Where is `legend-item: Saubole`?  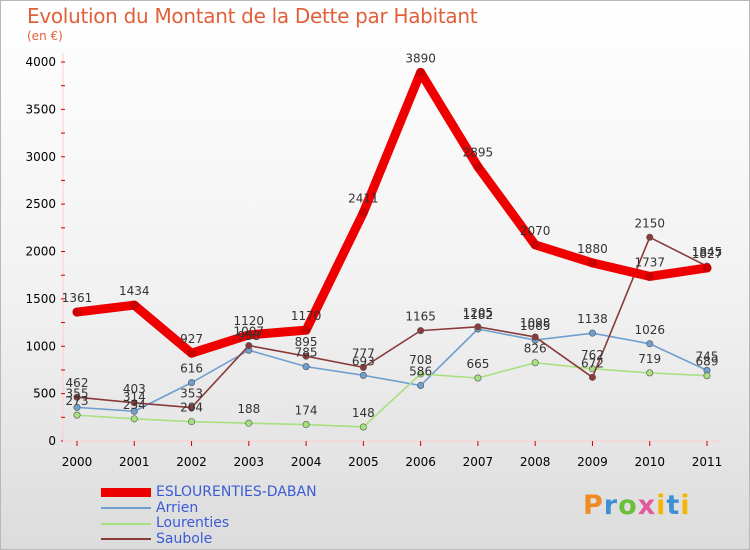 legend-item: Saubole is located at coordinates (209, 539).